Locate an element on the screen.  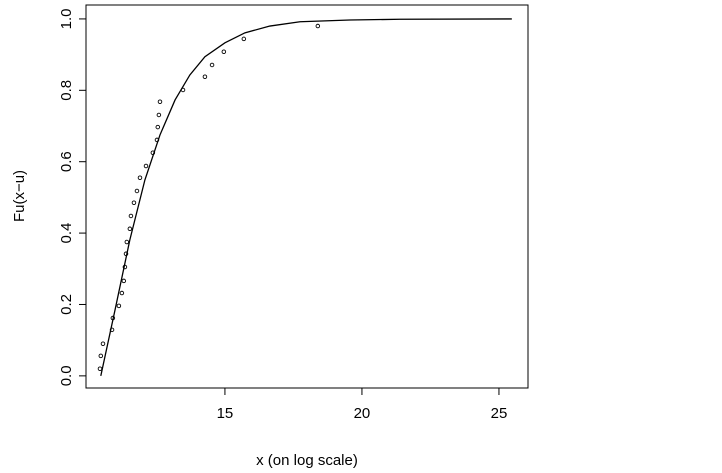
x-axis-label: x (on log scale) is located at coordinates (307, 460).